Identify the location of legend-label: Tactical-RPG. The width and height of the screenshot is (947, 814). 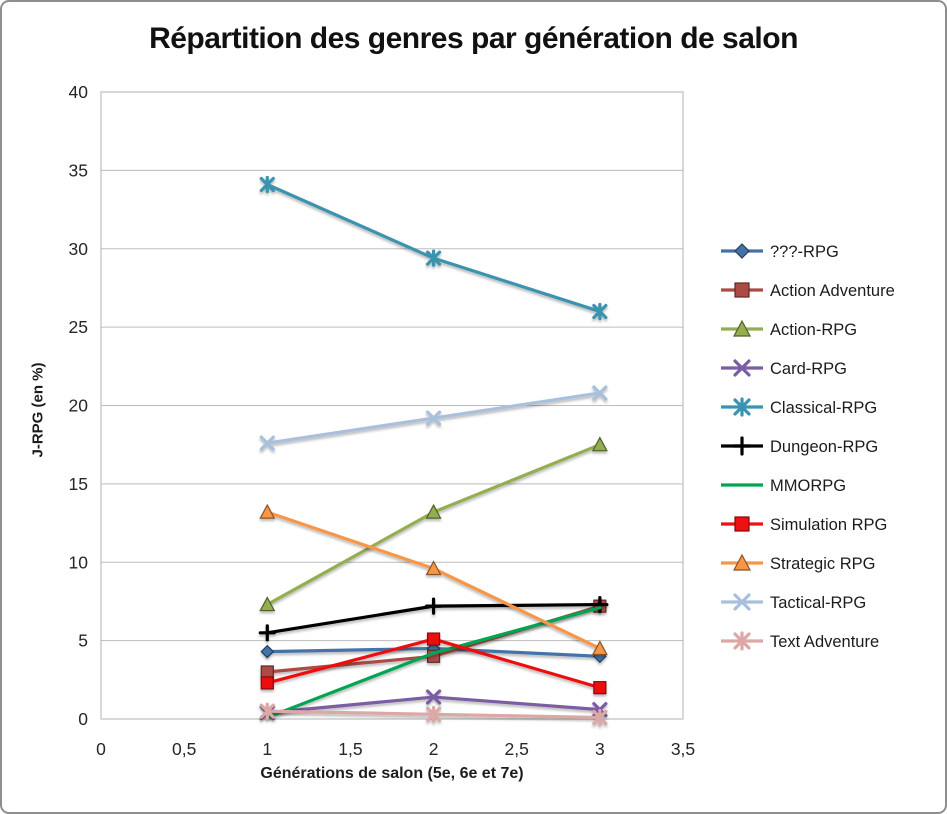
(818, 603).